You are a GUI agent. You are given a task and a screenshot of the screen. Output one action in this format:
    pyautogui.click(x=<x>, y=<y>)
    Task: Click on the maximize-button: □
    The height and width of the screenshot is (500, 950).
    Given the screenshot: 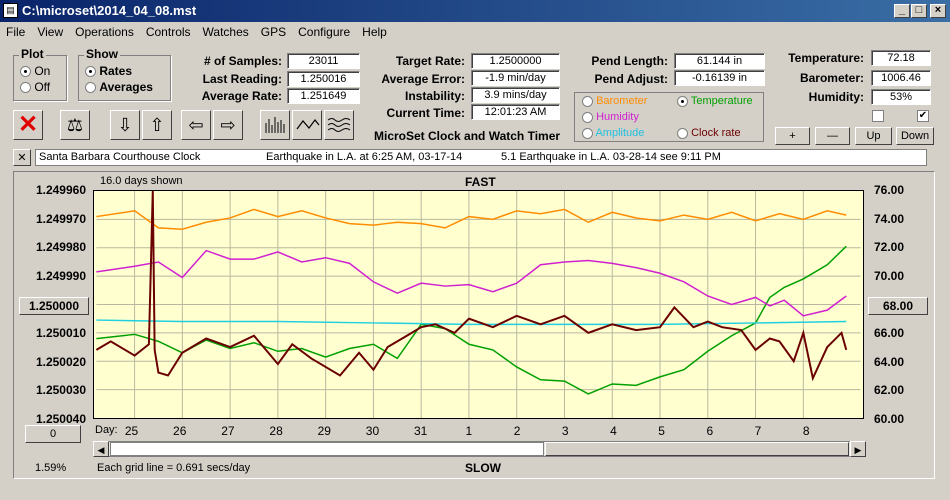 What is the action you would take?
    pyautogui.click(x=919, y=11)
    